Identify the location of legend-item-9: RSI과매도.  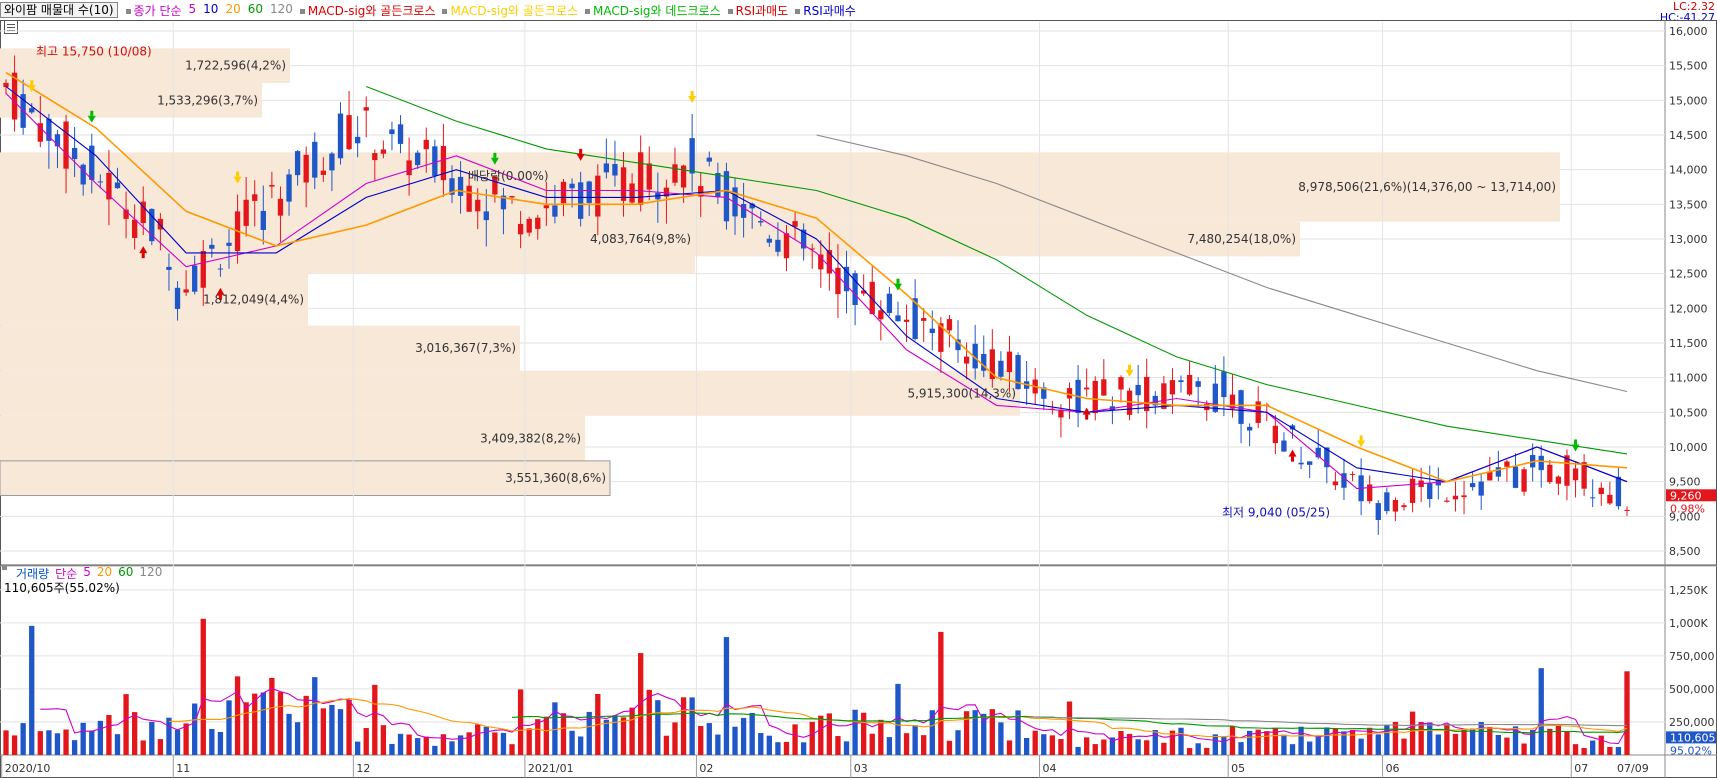
(757, 10).